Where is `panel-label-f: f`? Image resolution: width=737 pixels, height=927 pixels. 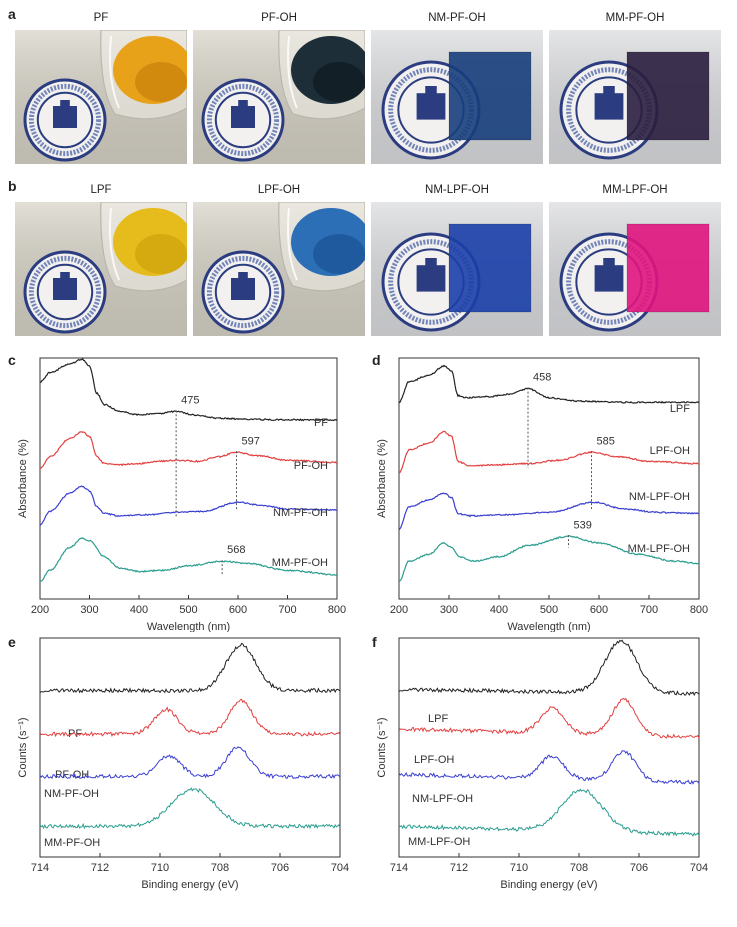
panel-label-f: f is located at coordinates (374, 642).